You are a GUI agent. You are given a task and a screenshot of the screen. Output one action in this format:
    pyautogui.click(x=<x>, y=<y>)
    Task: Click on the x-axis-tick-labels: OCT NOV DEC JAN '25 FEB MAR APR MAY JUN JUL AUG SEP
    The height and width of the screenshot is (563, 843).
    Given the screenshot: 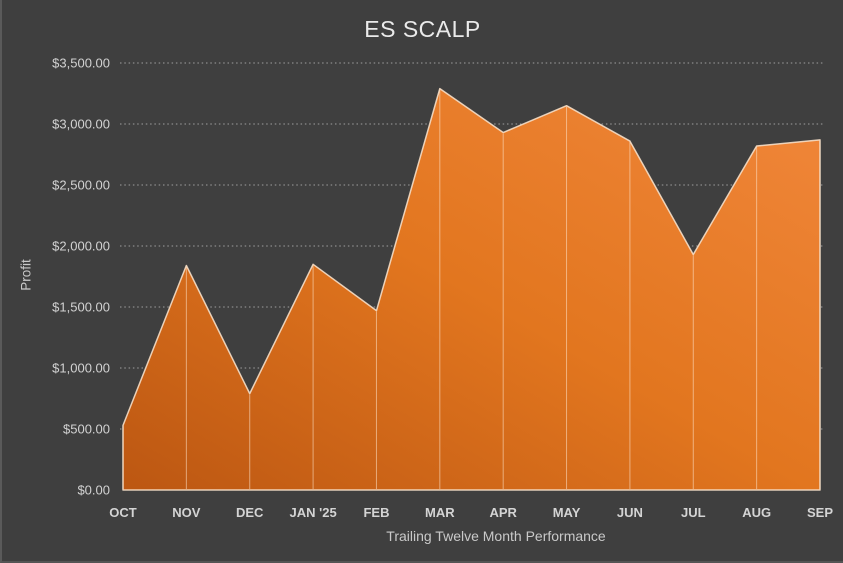 What is the action you would take?
    pyautogui.click(x=471, y=512)
    